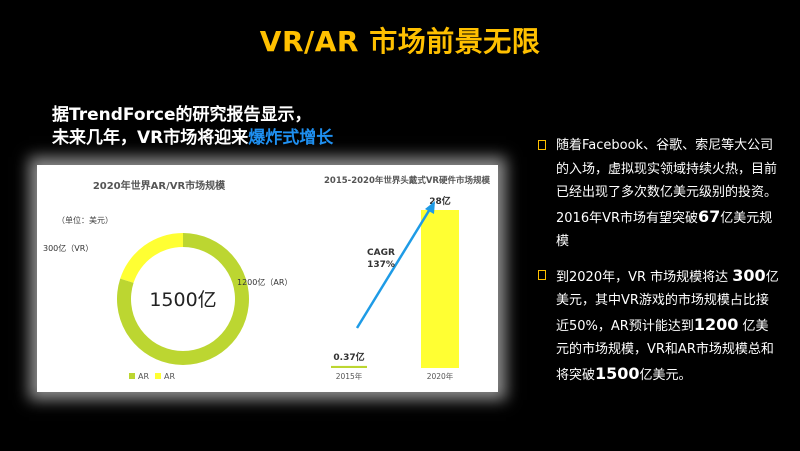  What do you see at coordinates (381, 253) in the screenshot?
I see `cagr-label: CAGR` at bounding box center [381, 253].